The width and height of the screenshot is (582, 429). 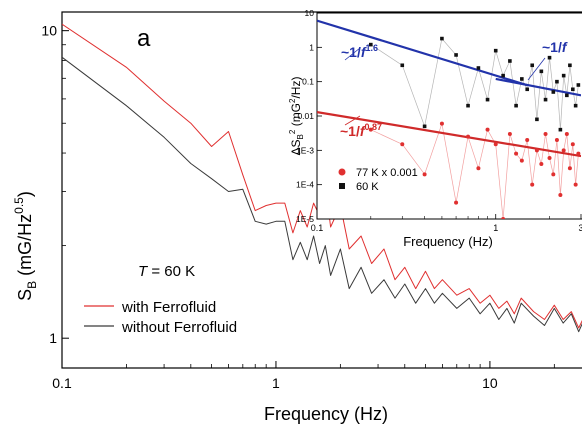 I want to click on inset-x-tick-label: 0.1, so click(x=317, y=228).